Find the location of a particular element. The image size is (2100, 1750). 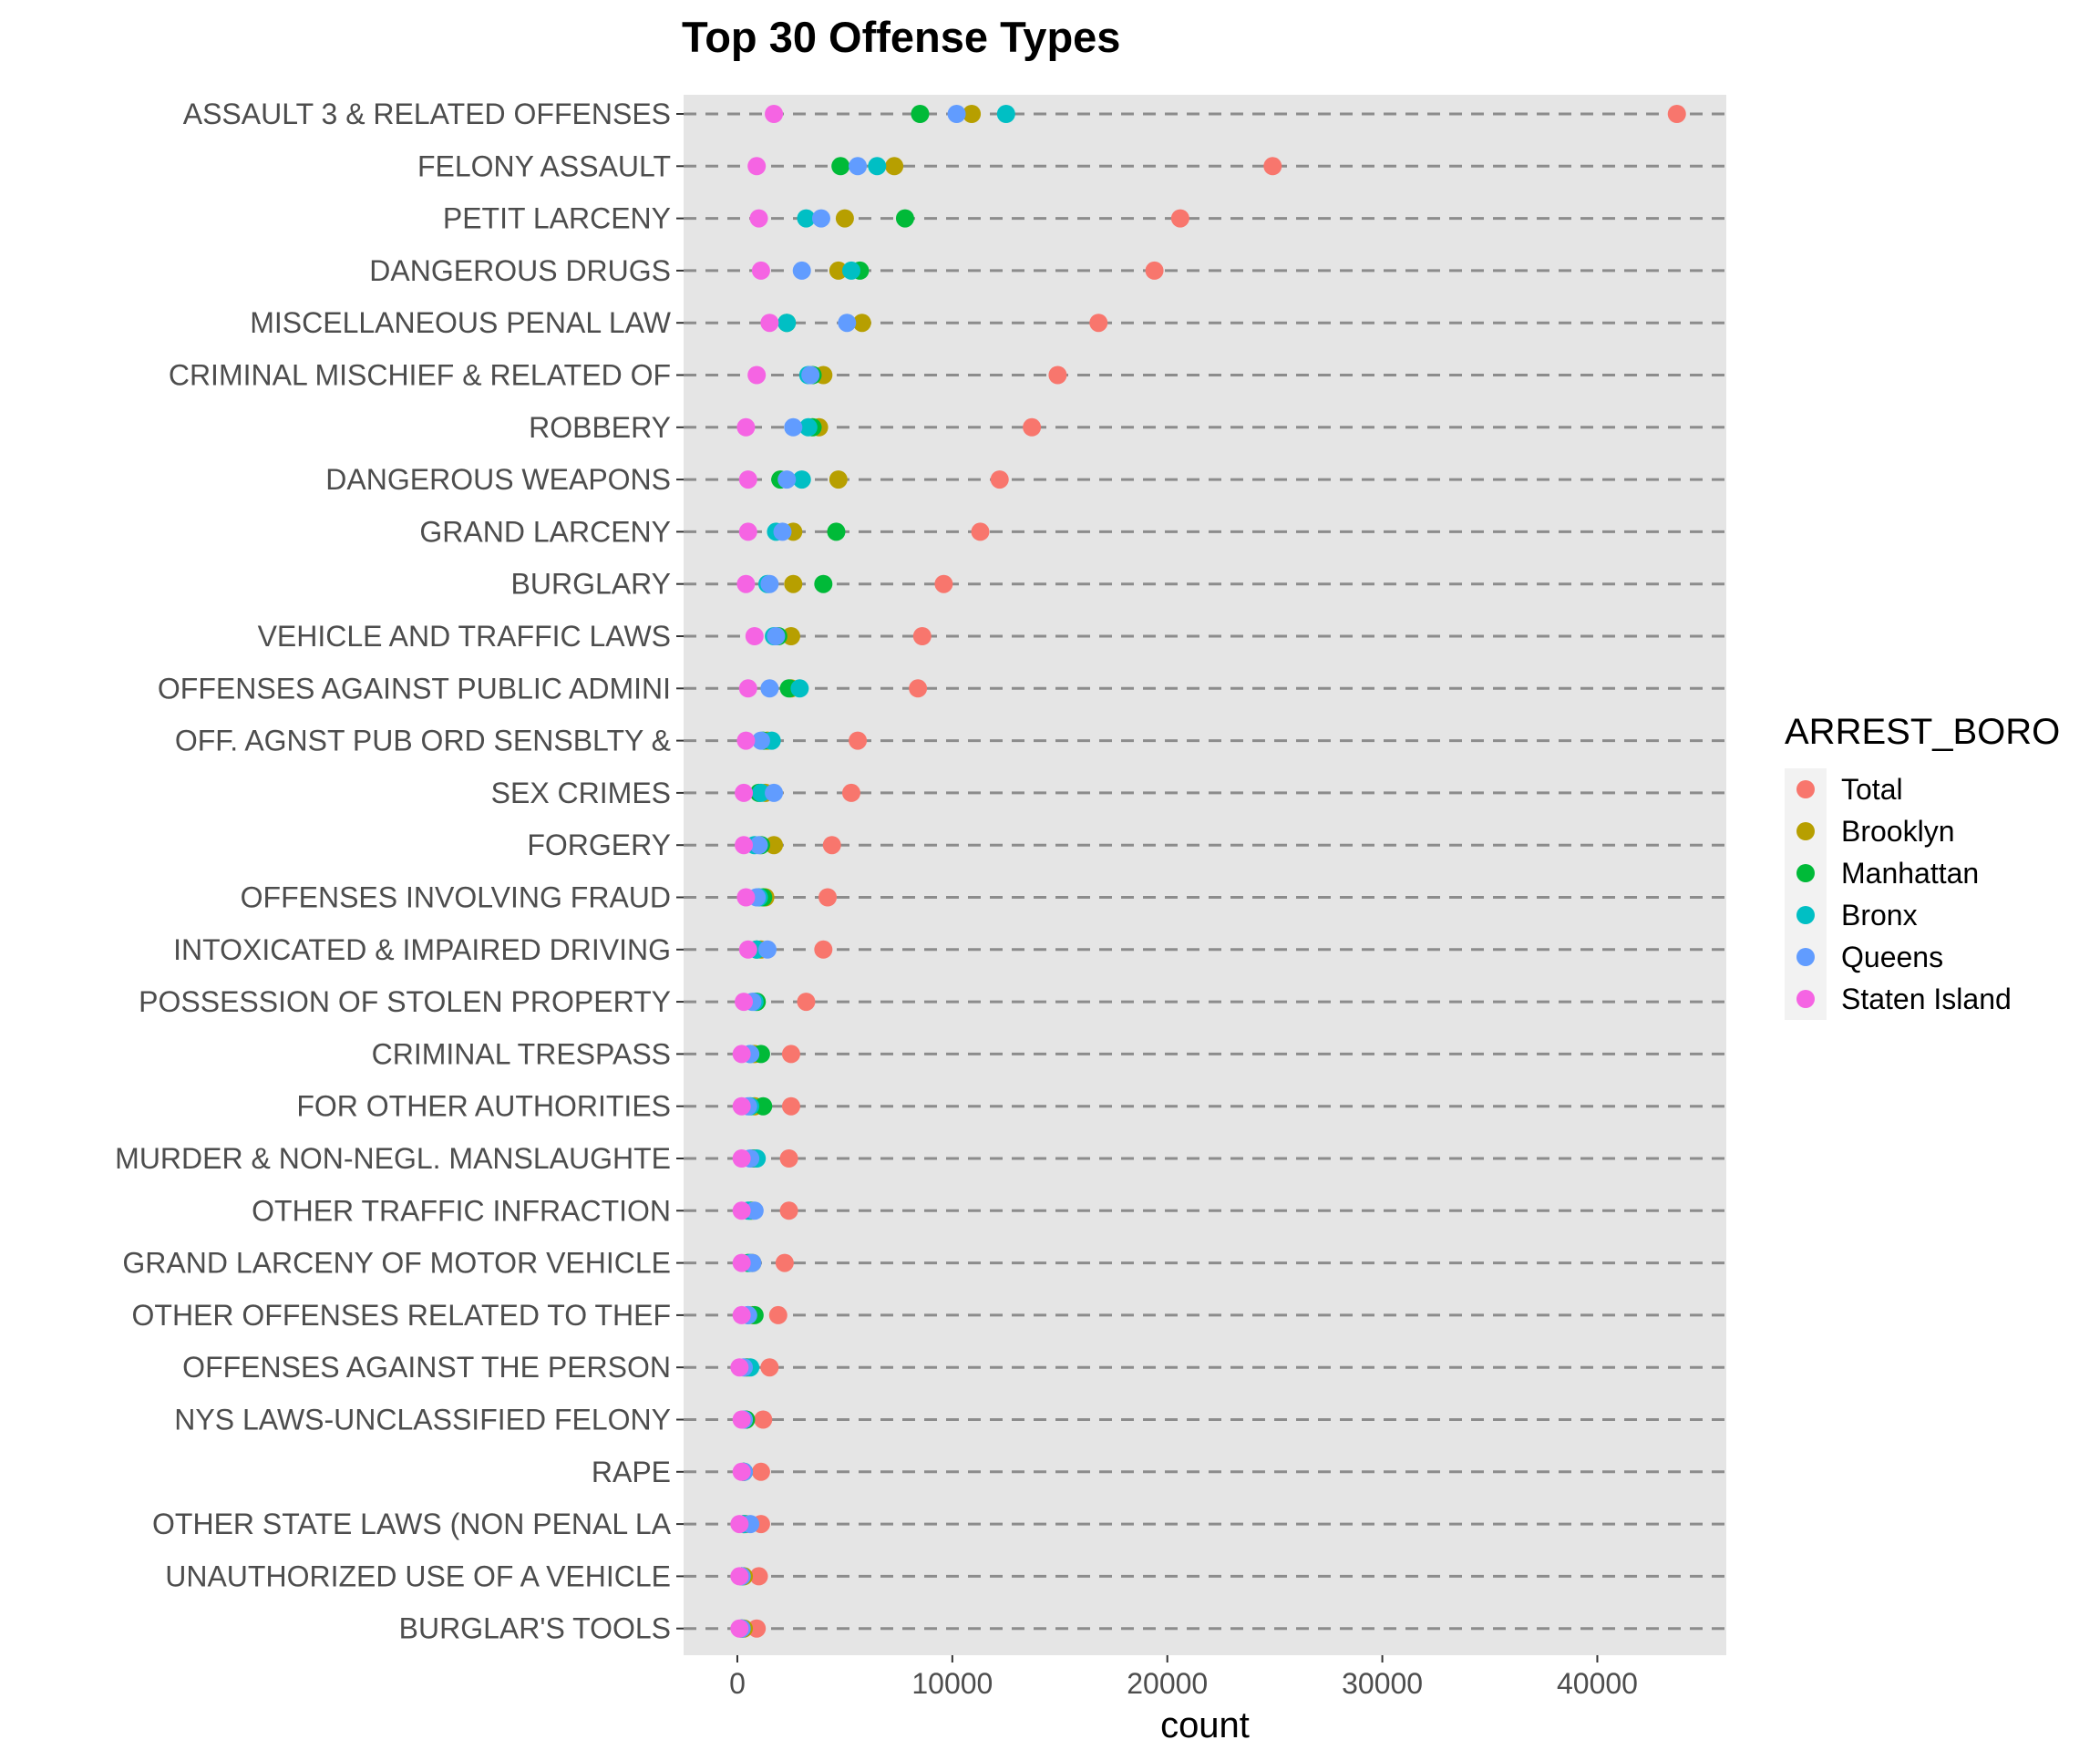

x-tick-label: 40000 is located at coordinates (1597, 1684).